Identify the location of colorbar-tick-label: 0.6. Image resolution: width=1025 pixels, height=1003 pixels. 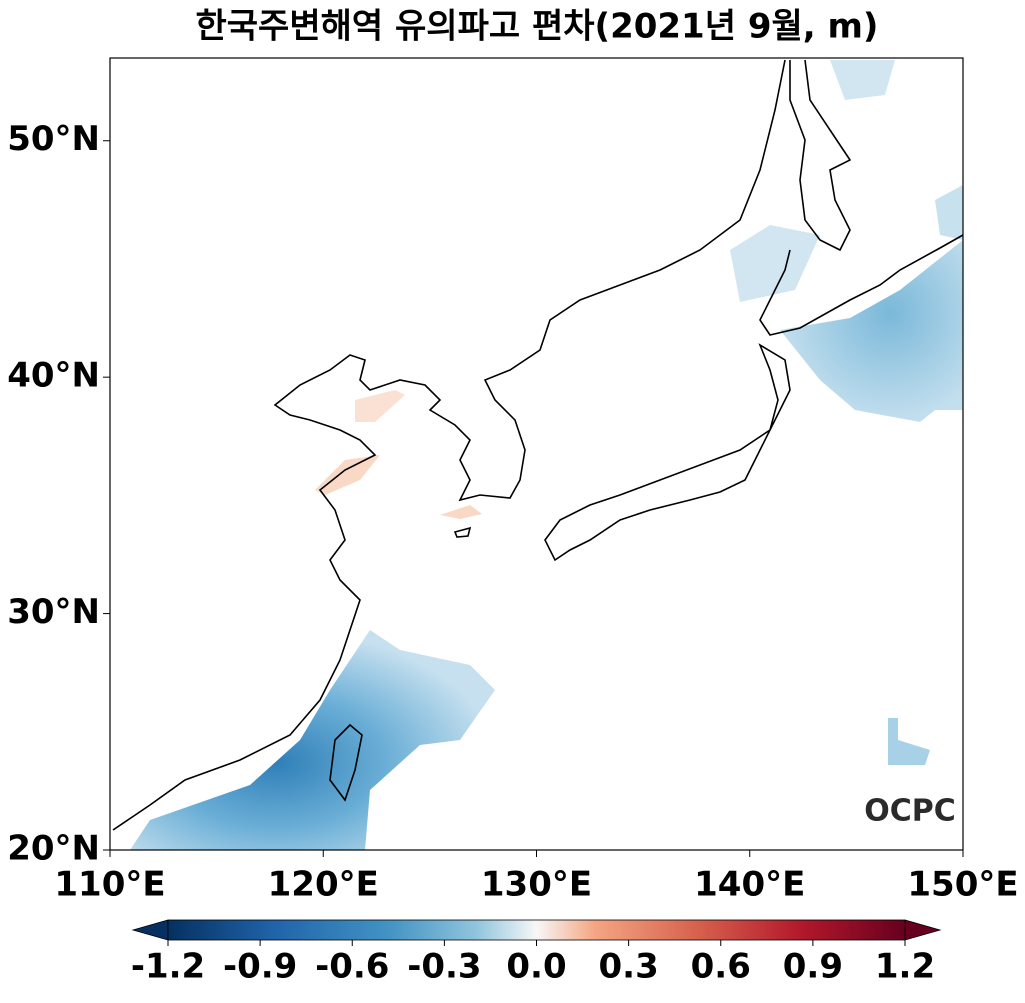
(721, 967).